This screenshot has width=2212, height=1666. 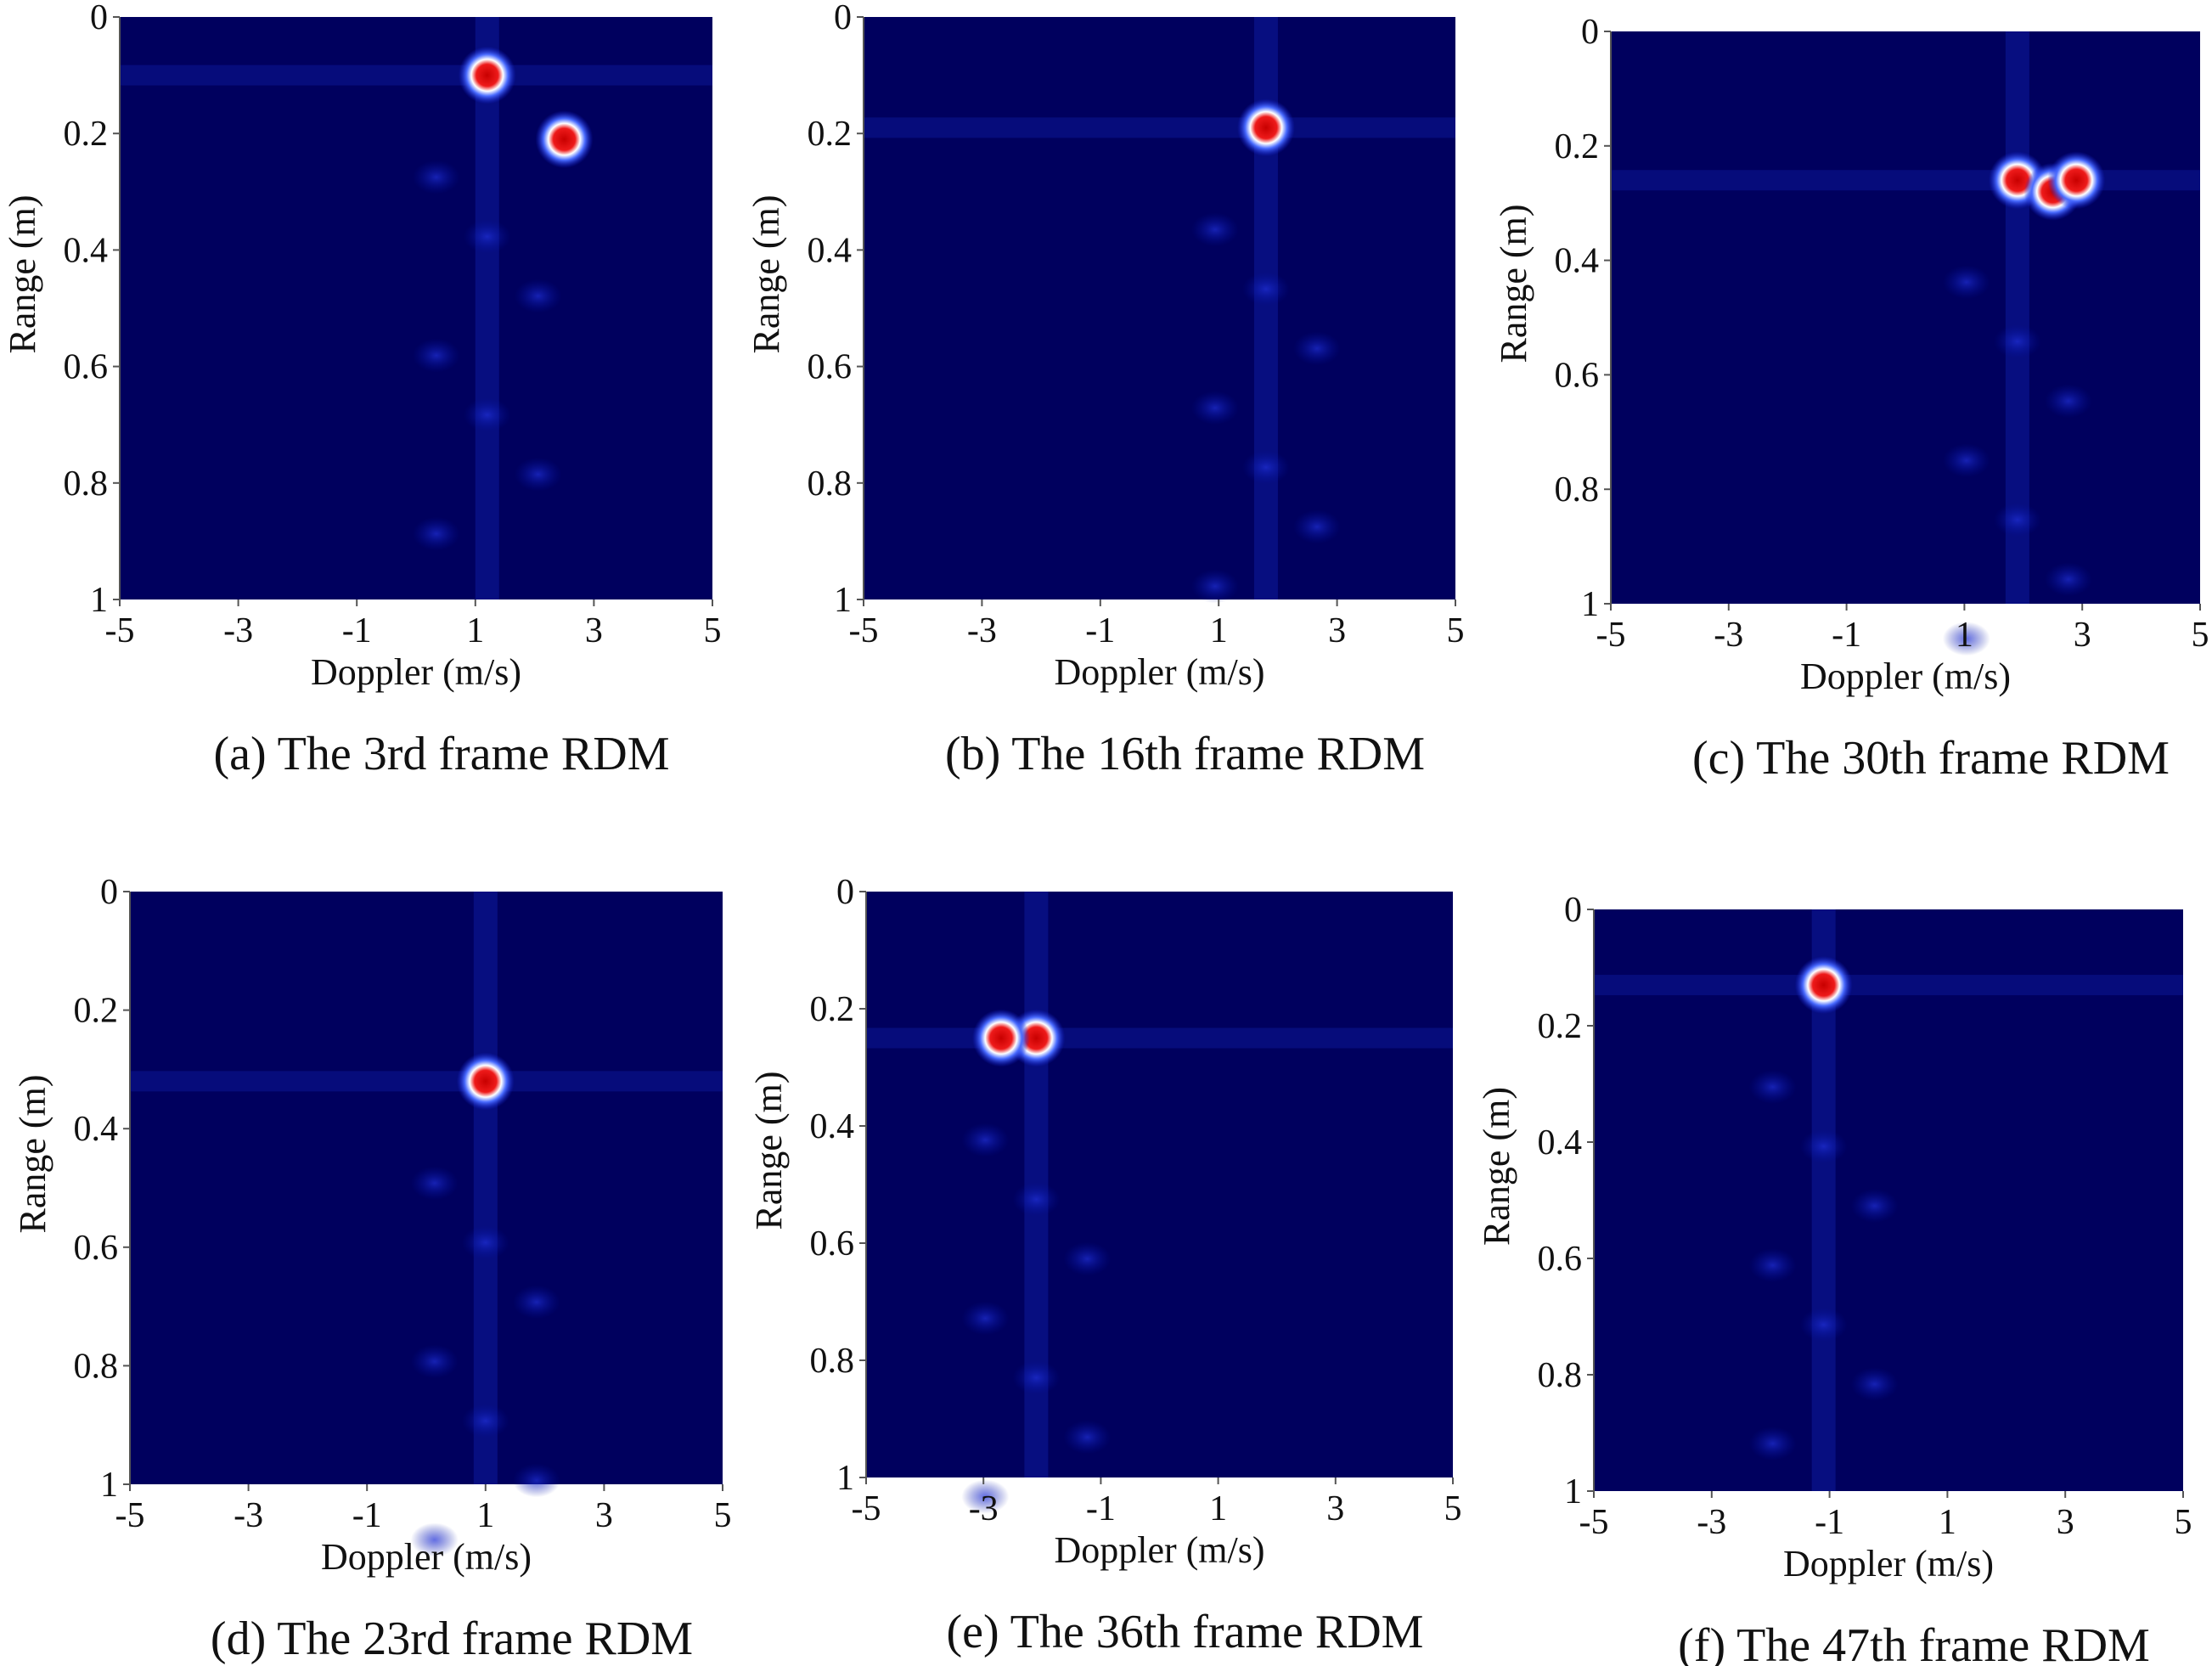 I want to click on caption: (f) The 47th frame RDM, so click(x=1914, y=1643).